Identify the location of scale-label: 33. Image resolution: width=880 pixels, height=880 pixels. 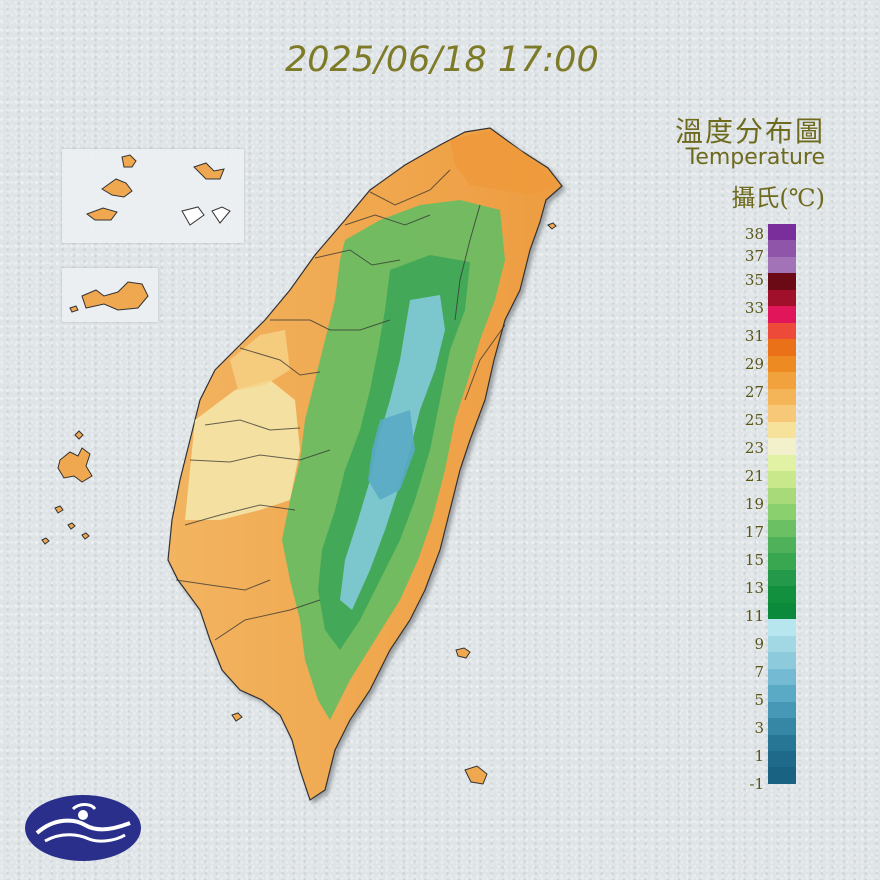
(754, 308).